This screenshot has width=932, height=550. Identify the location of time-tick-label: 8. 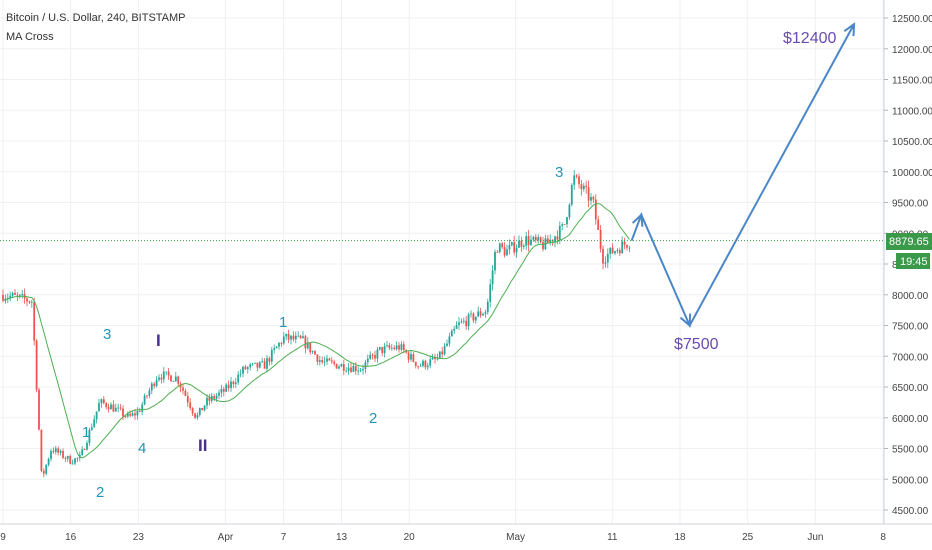
(883, 537).